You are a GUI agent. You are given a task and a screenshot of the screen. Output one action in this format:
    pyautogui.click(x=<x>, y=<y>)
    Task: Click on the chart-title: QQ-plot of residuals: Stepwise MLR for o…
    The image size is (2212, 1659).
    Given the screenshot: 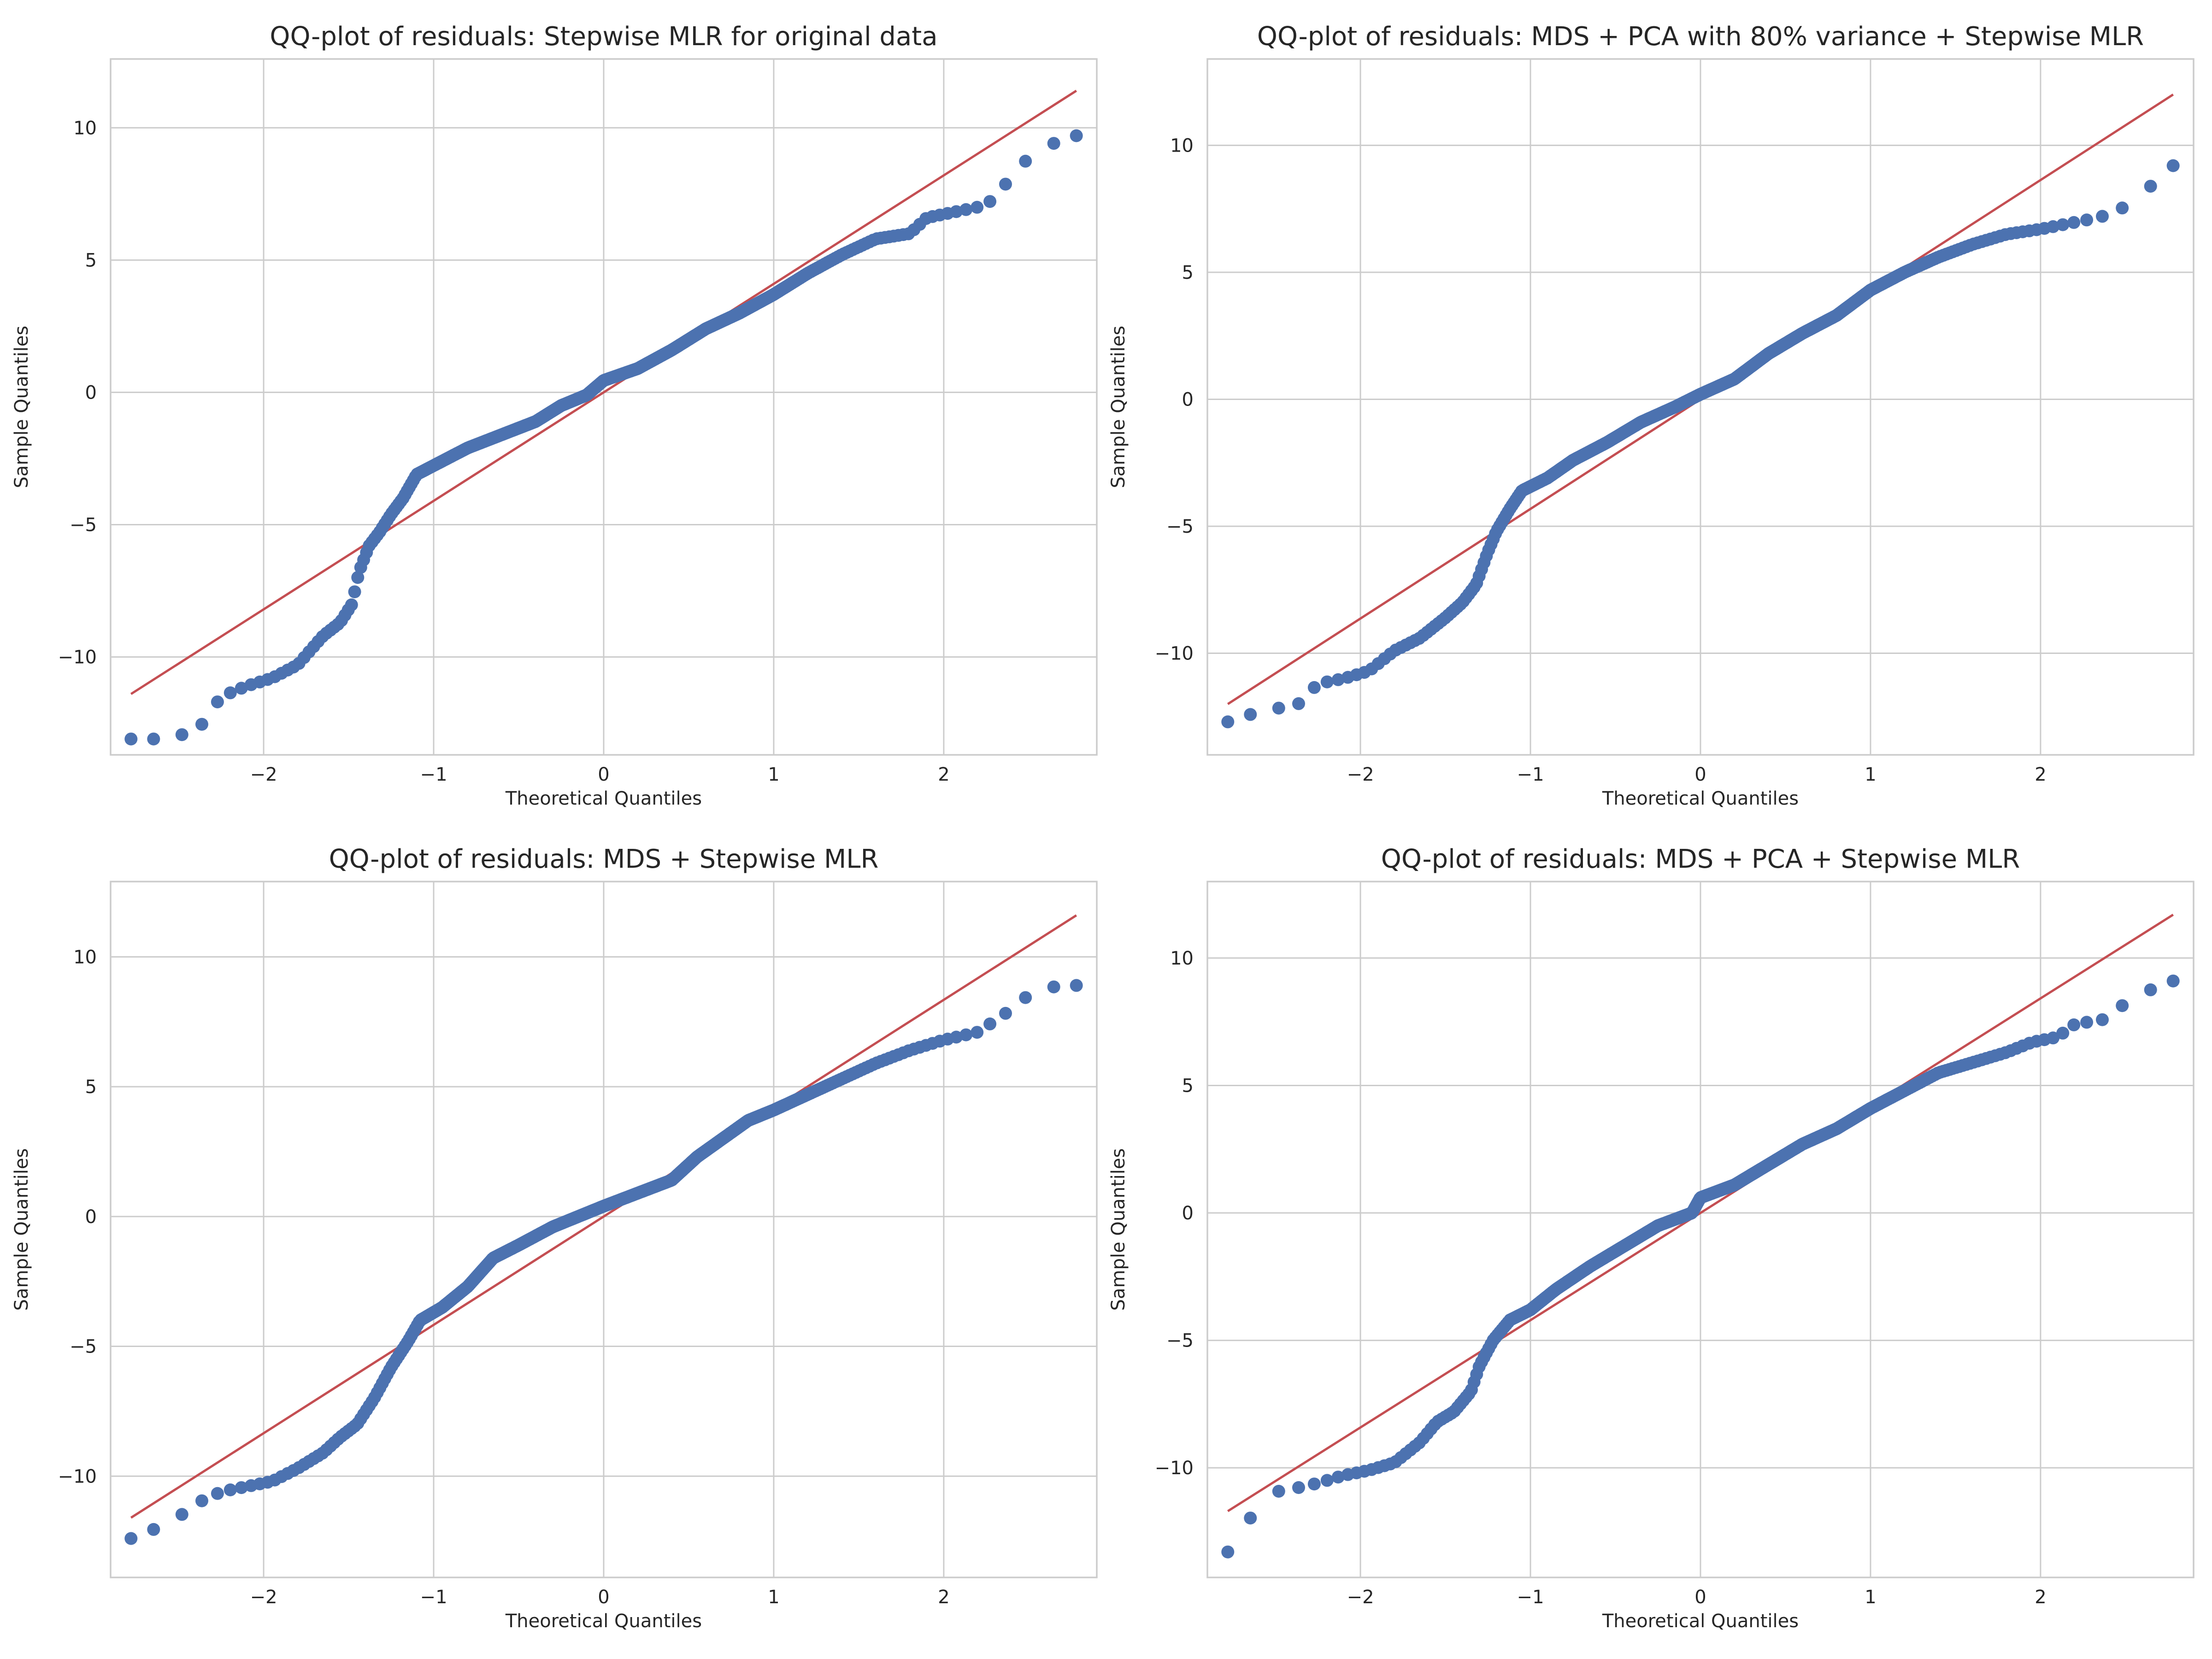 What is the action you would take?
    pyautogui.click(x=603, y=37)
    